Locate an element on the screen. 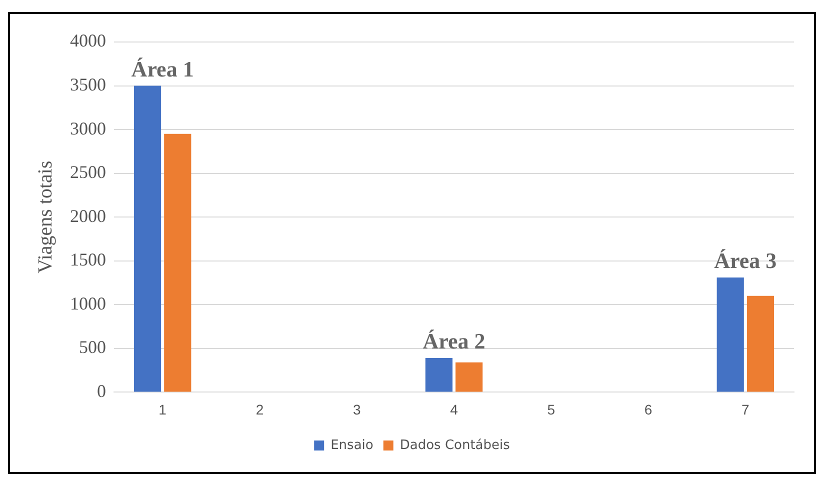 The height and width of the screenshot is (478, 822). y-tick-label: 4000 is located at coordinates (88, 40).